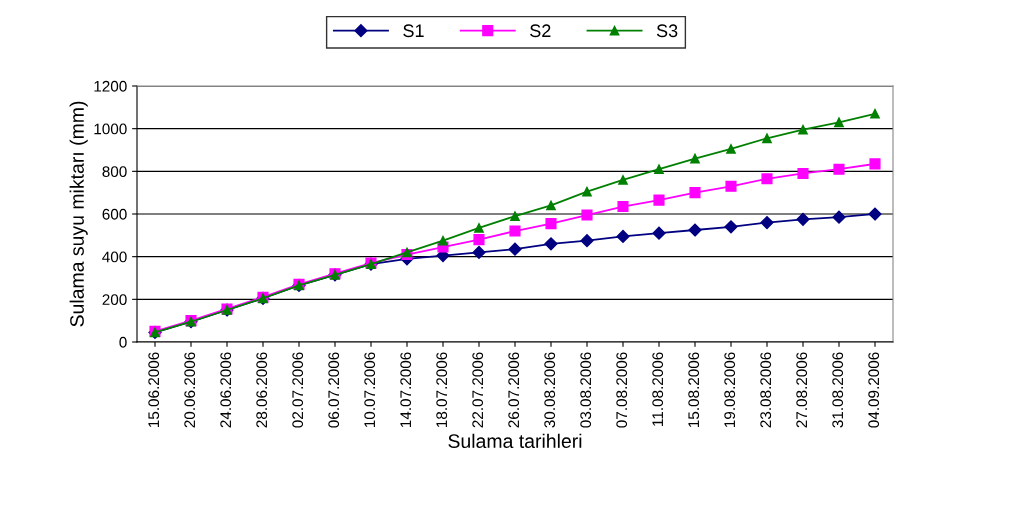 This screenshot has width=1012, height=509. What do you see at coordinates (802, 390) in the screenshot?
I see `x-tick-label: 27.08.2006` at bounding box center [802, 390].